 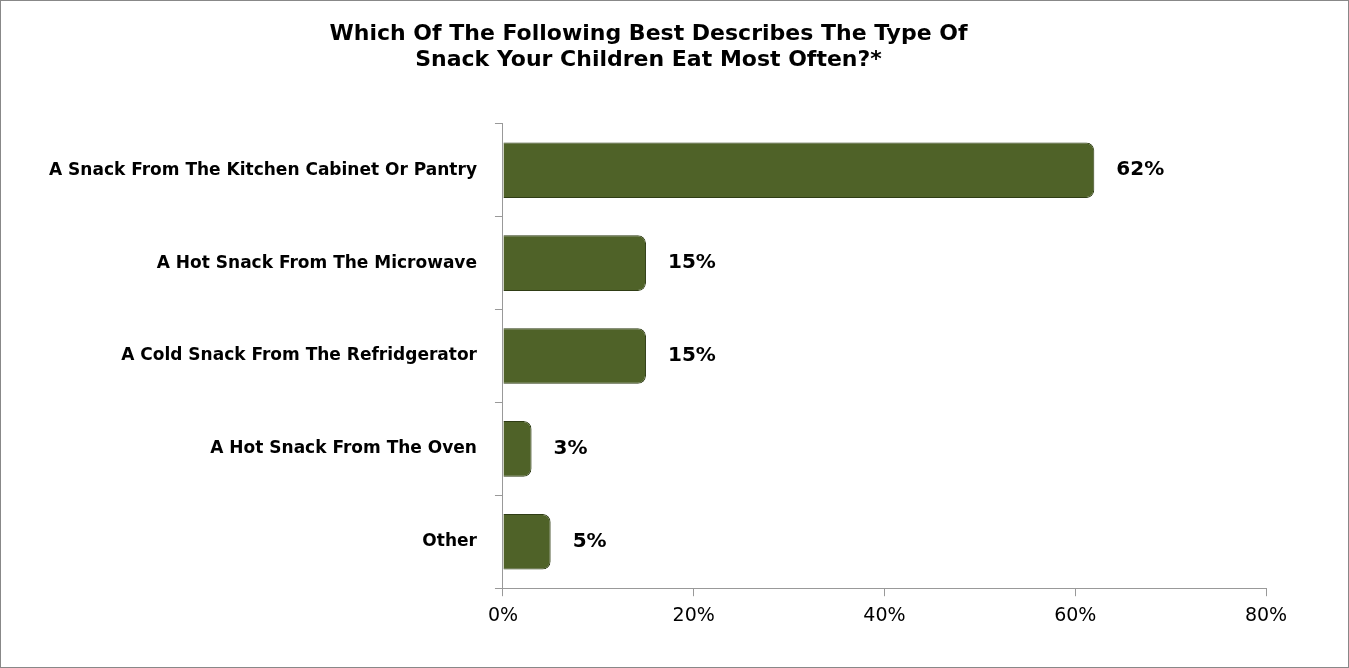 What do you see at coordinates (884, 613) in the screenshot?
I see `x-tick-label: 40%` at bounding box center [884, 613].